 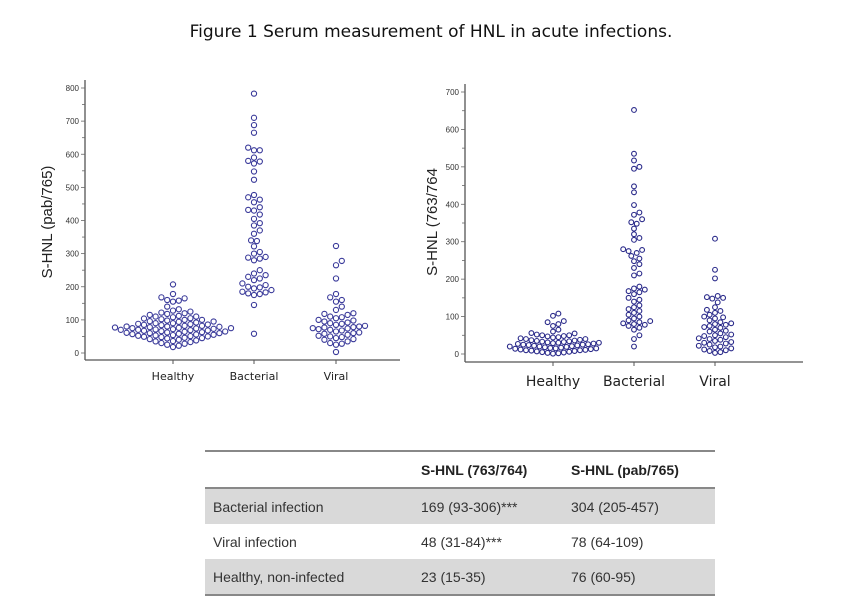 What do you see at coordinates (73, 287) in the screenshot?
I see `y-tick-label: 200` at bounding box center [73, 287].